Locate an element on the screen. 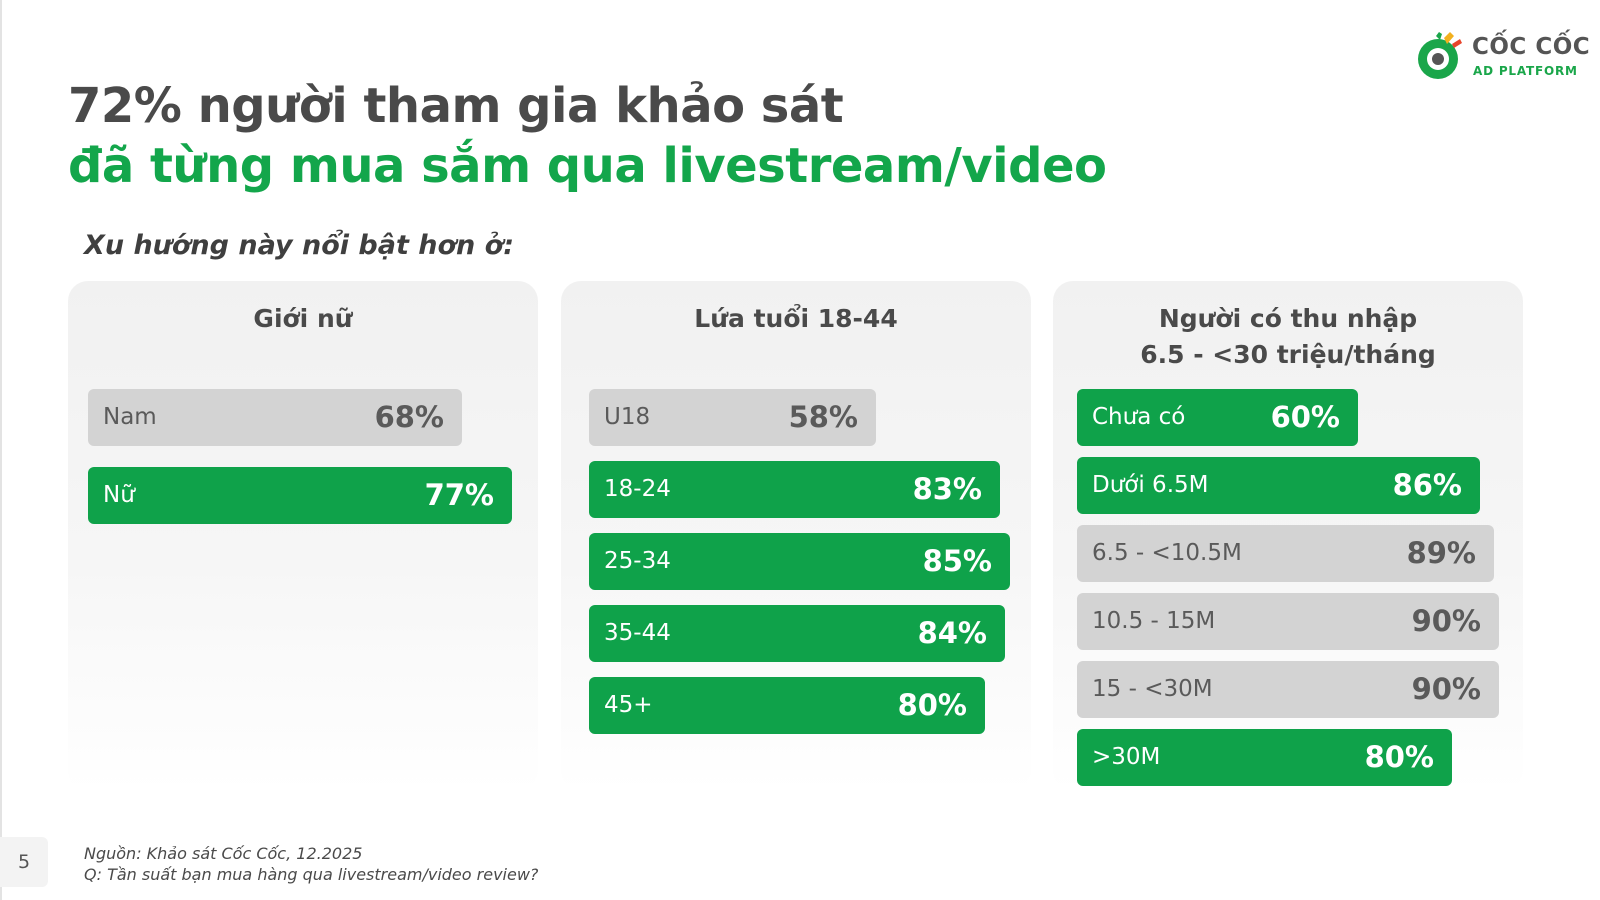  panel-title: Lứa tuổi 18-44 is located at coordinates (796, 319).